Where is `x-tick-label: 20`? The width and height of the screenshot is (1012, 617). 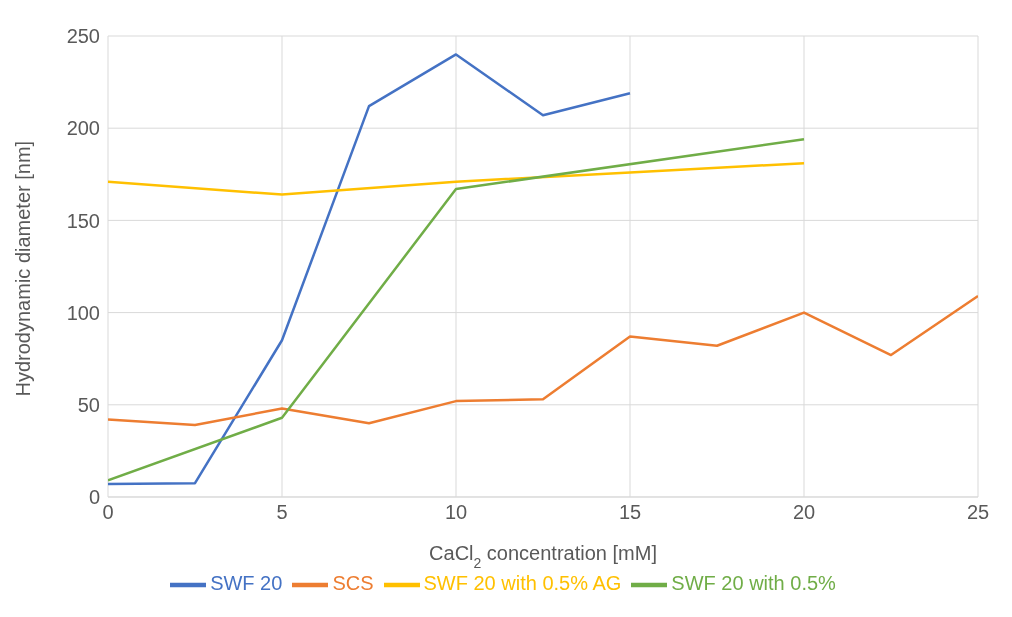 x-tick-label: 20 is located at coordinates (804, 512).